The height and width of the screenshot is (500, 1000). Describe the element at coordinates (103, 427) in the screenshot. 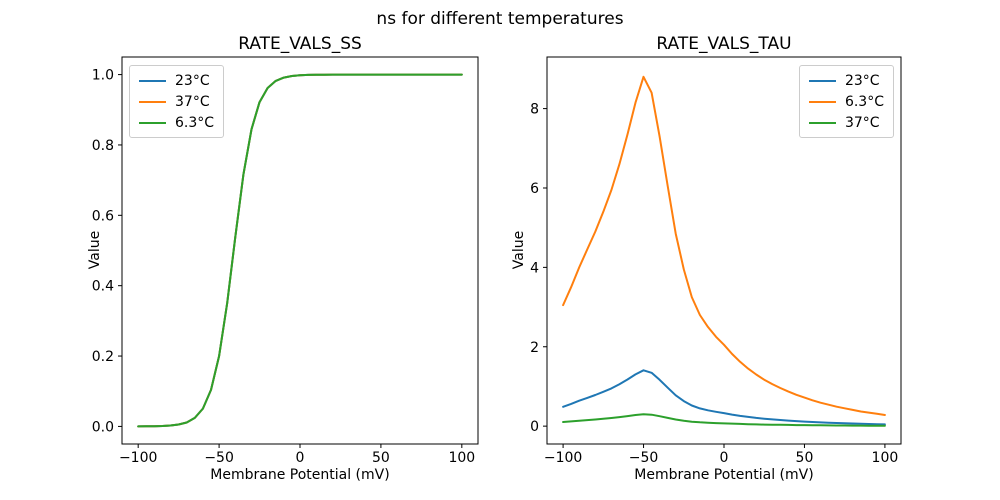

I see `ss-y-tick-label: 0.0` at that location.